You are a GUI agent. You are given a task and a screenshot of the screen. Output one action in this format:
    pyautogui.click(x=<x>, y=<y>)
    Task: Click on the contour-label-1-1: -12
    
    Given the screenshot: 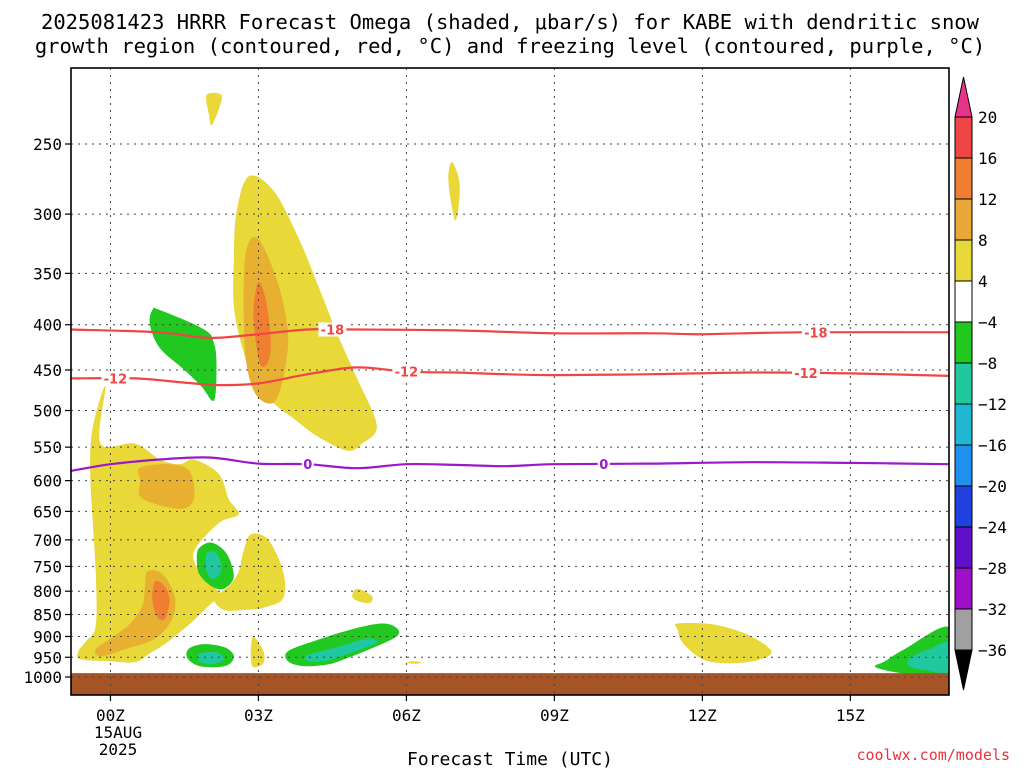 What is the action you would take?
    pyautogui.click(x=407, y=373)
    